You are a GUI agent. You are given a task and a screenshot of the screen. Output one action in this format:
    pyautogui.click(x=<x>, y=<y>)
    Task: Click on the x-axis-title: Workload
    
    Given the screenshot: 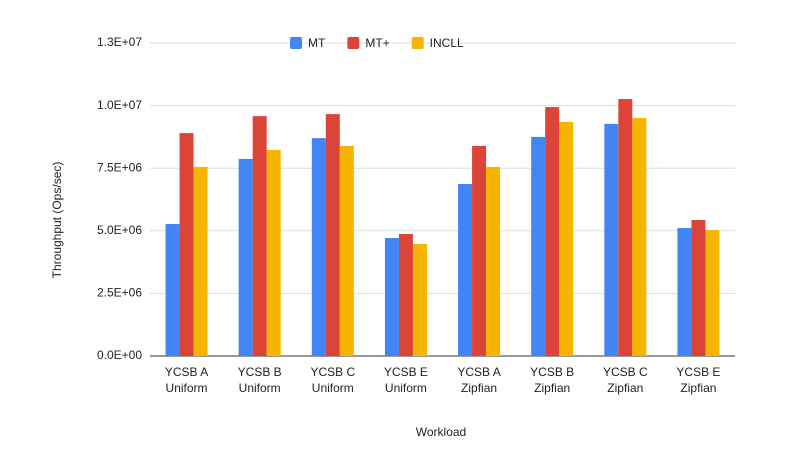 What is the action you would take?
    pyautogui.click(x=441, y=432)
    